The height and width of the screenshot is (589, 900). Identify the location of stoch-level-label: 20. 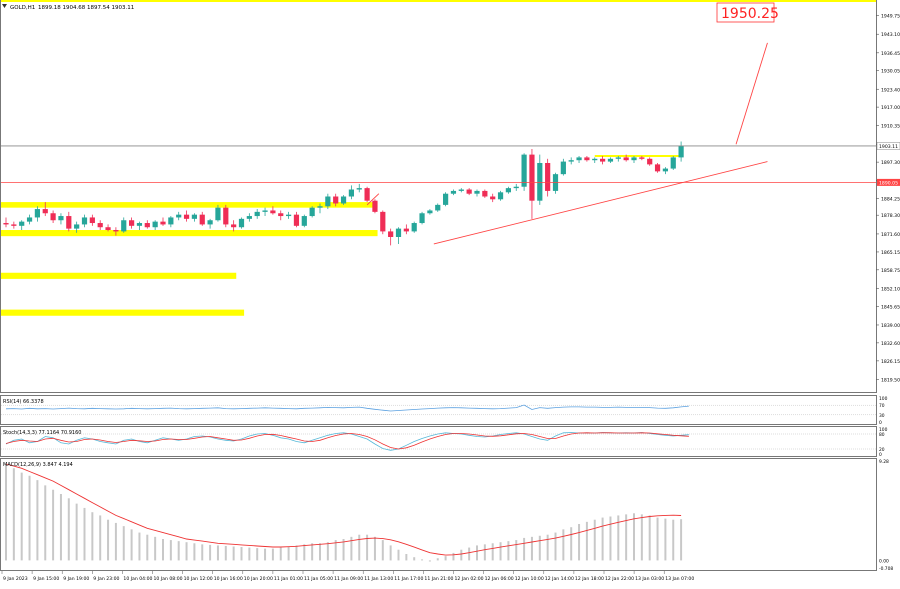
(882, 450).